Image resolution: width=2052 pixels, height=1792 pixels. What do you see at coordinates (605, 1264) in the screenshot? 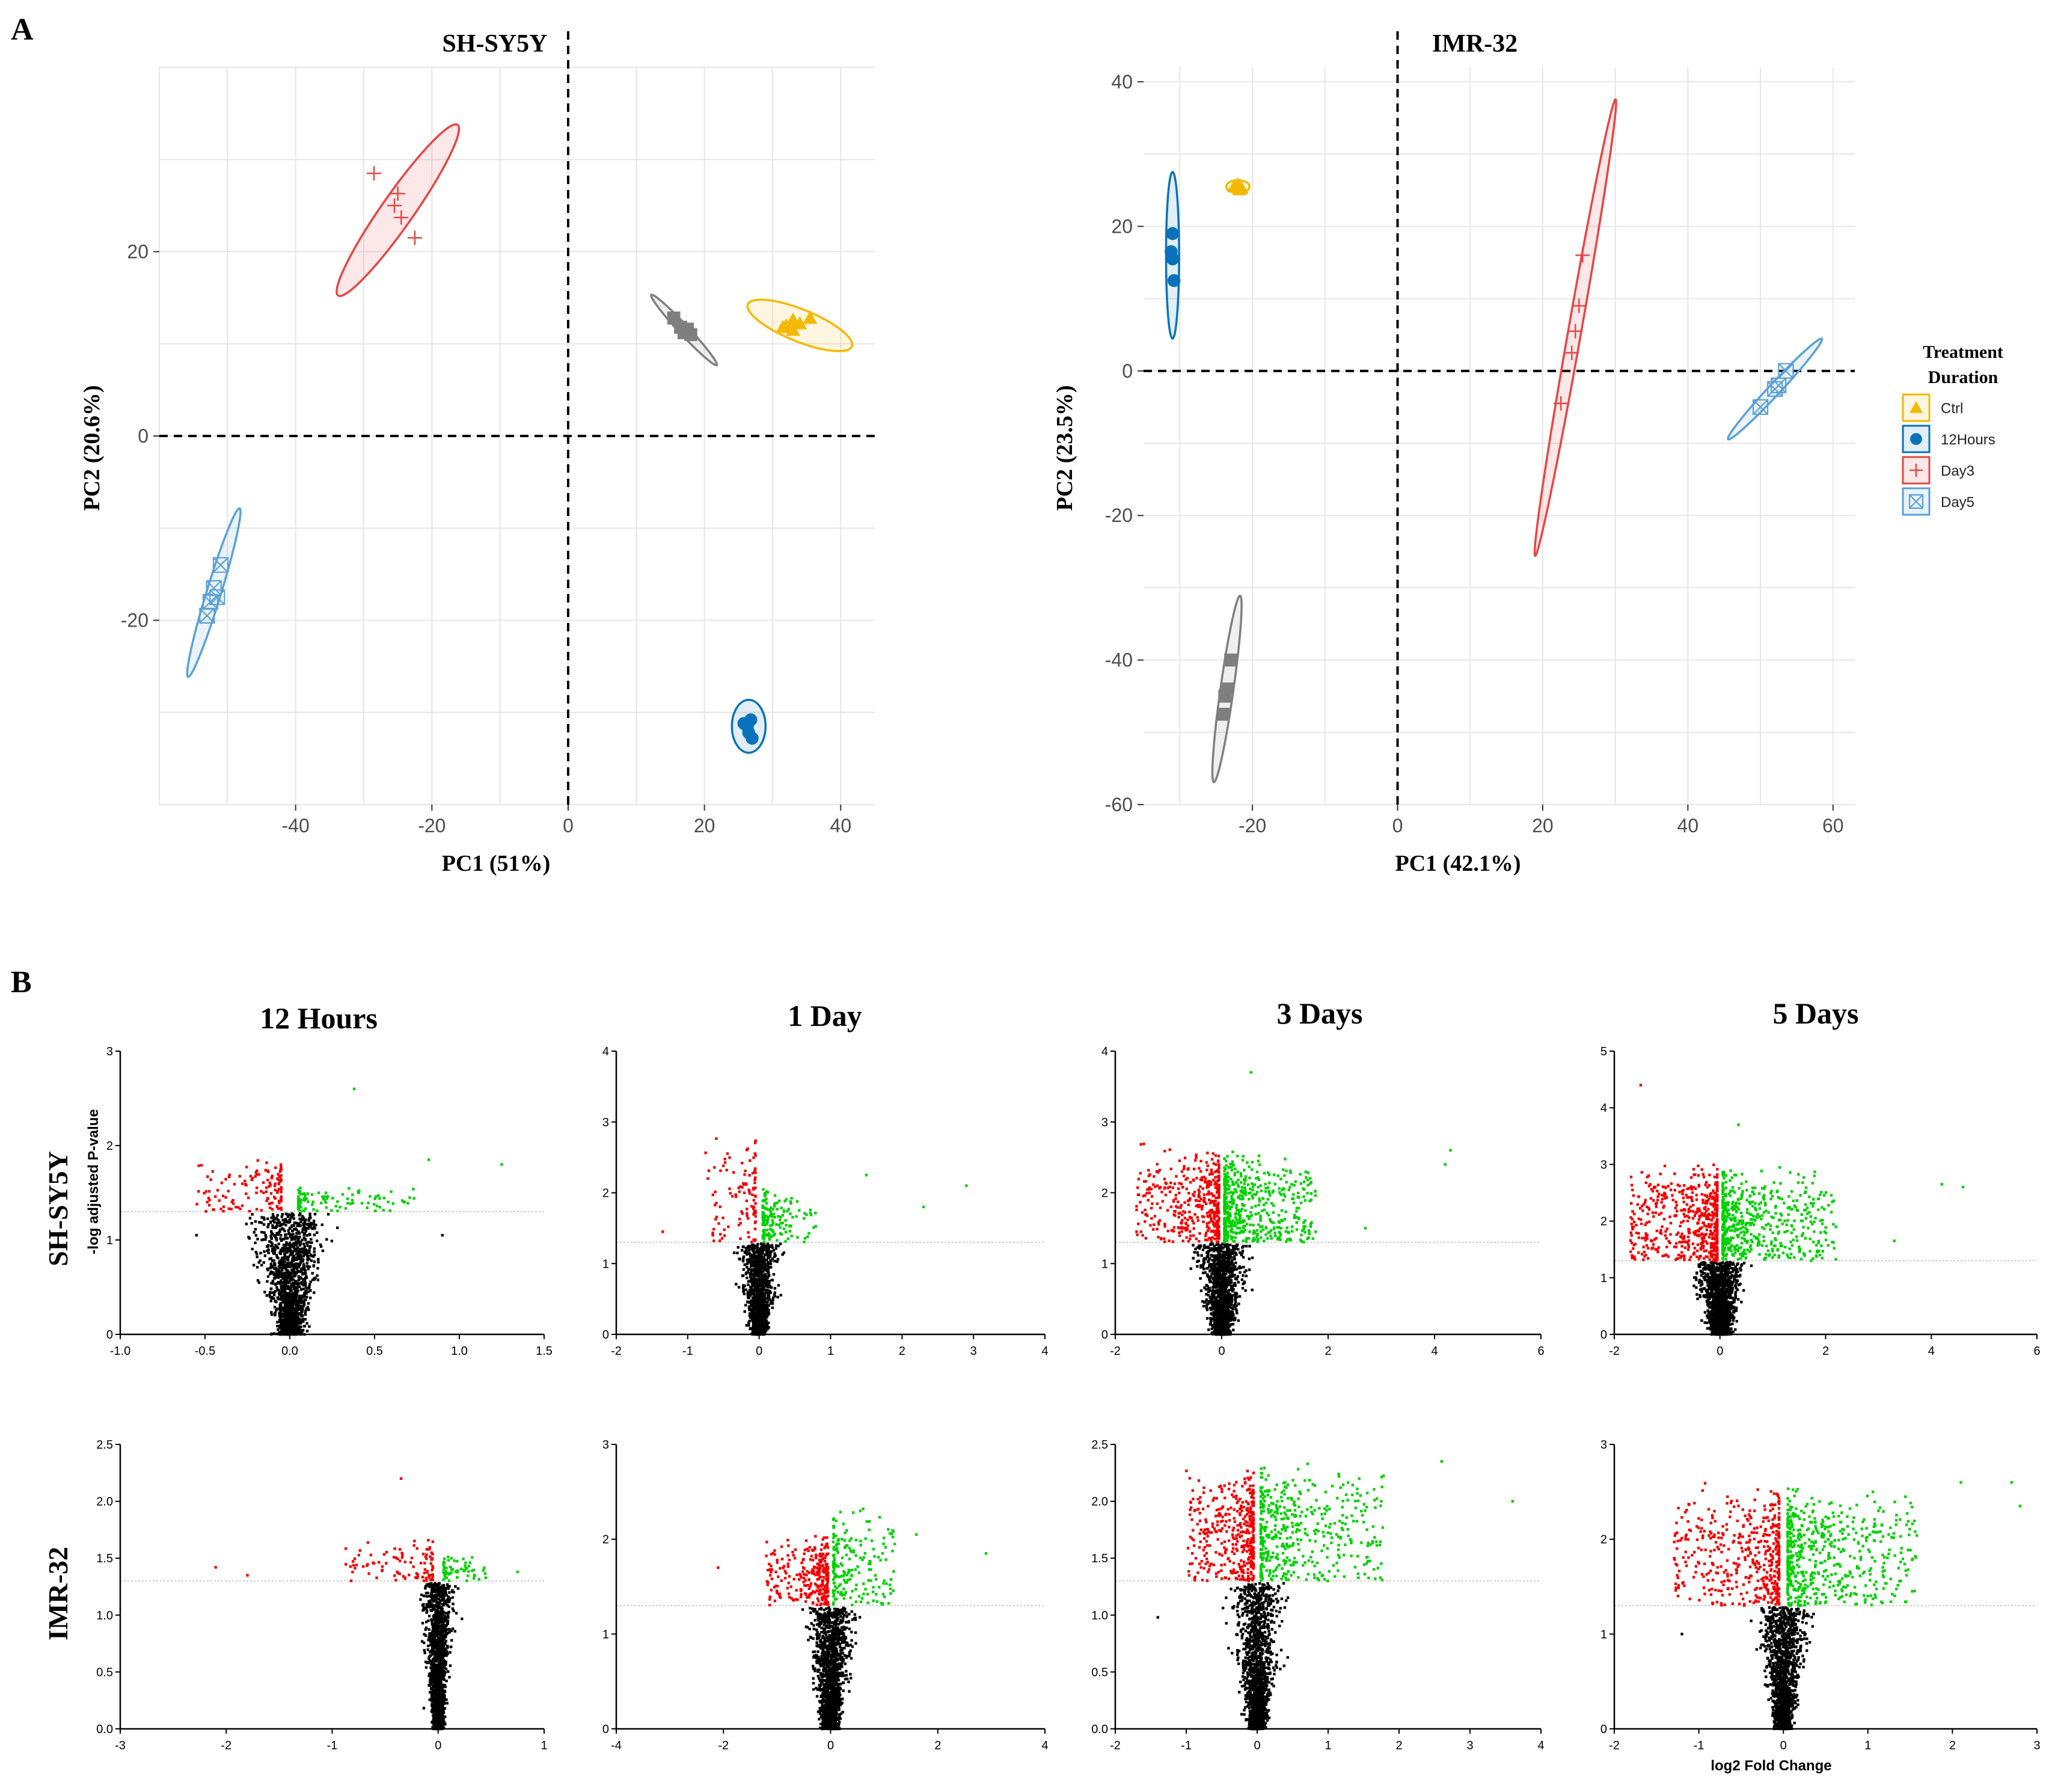
I see `y-tick-label: 1` at bounding box center [605, 1264].